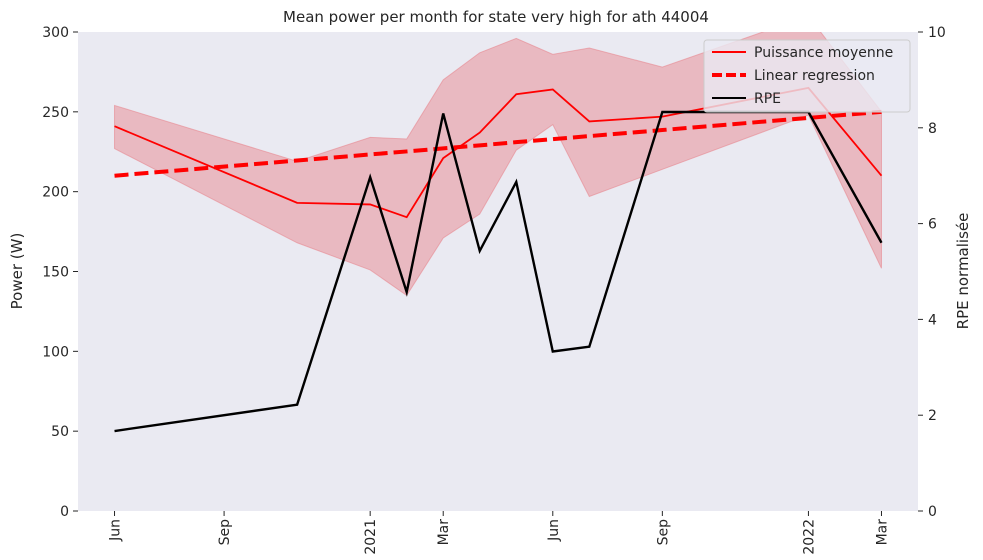 The width and height of the screenshot is (983, 560). Describe the element at coordinates (932, 320) in the screenshot. I see `y2-tick-label: 4` at that location.